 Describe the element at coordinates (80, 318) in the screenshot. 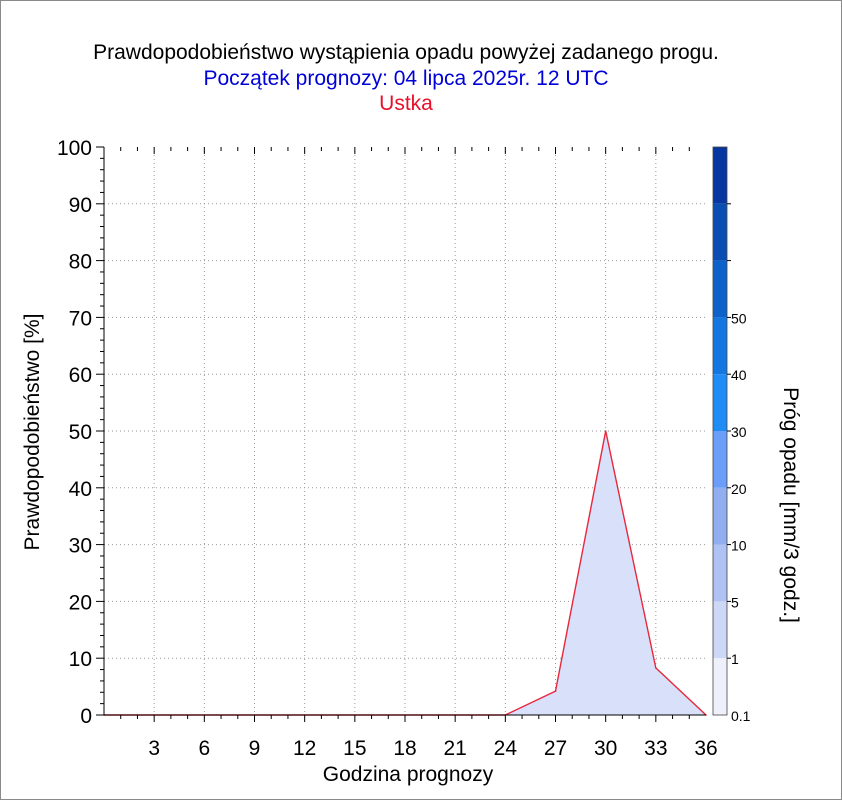

I see `y-tick-label: 70` at that location.